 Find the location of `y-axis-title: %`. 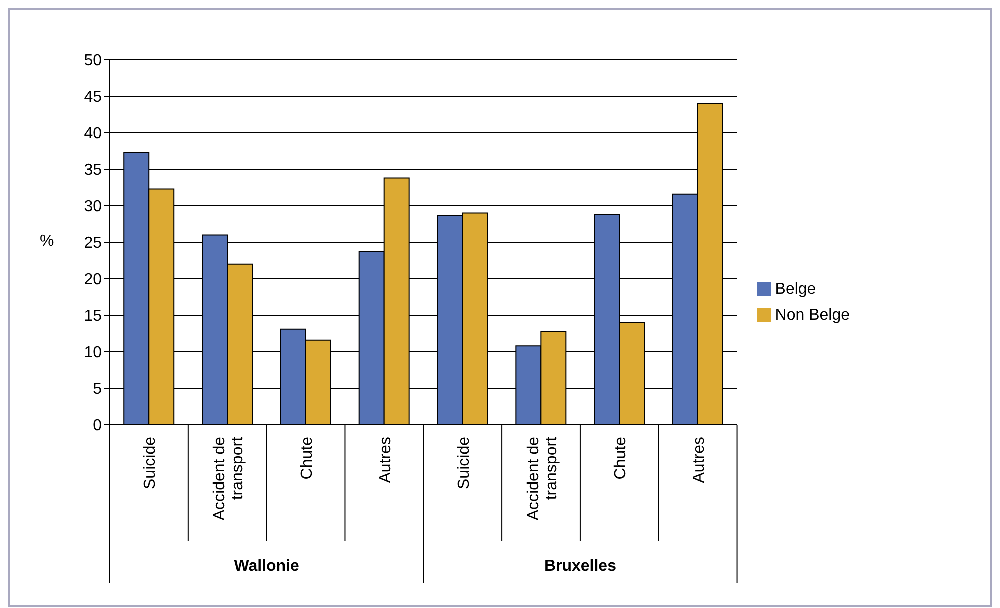

y-axis-title: % is located at coordinates (47, 241).